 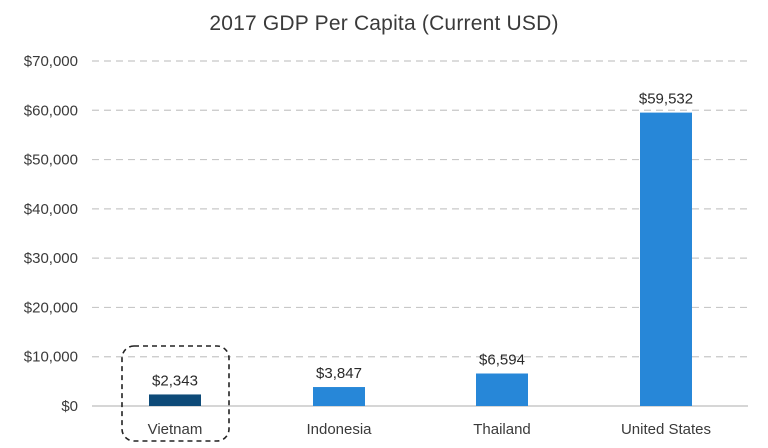 What do you see at coordinates (339, 429) in the screenshot?
I see `x-tick-label: Indonesia` at bounding box center [339, 429].